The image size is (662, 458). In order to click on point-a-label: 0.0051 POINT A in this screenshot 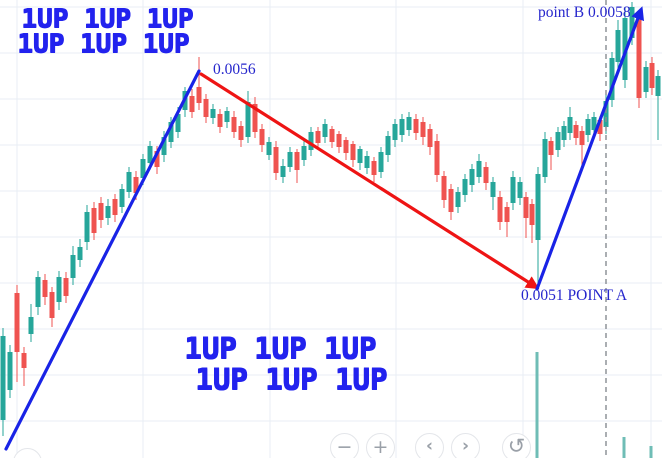, I will do `click(574, 295)`.